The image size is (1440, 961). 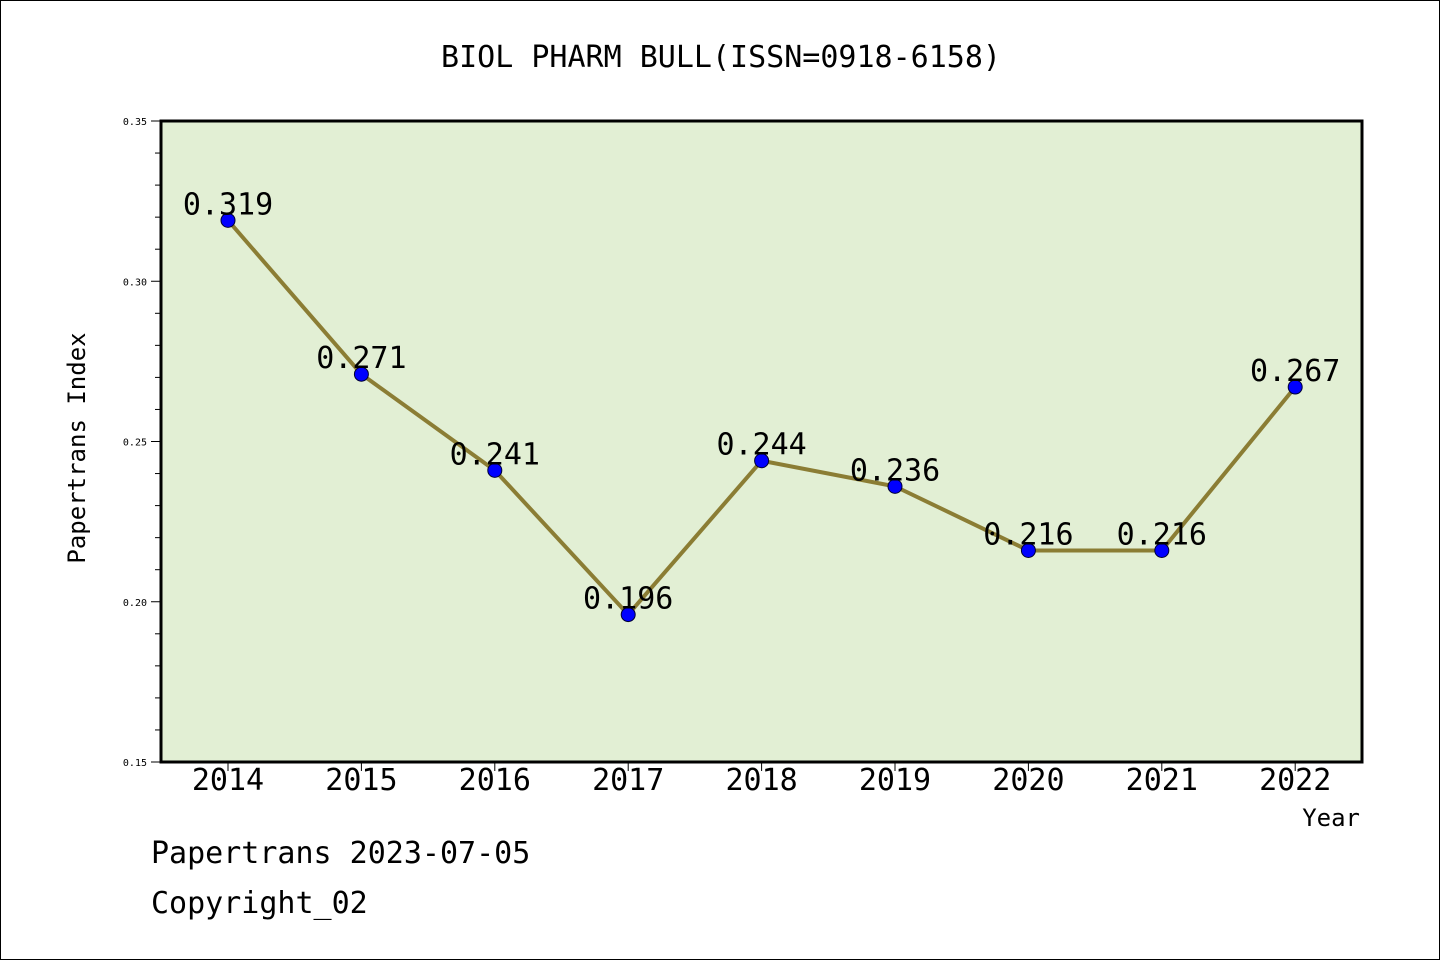 I want to click on x-axis-ticks, so click(x=761, y=766).